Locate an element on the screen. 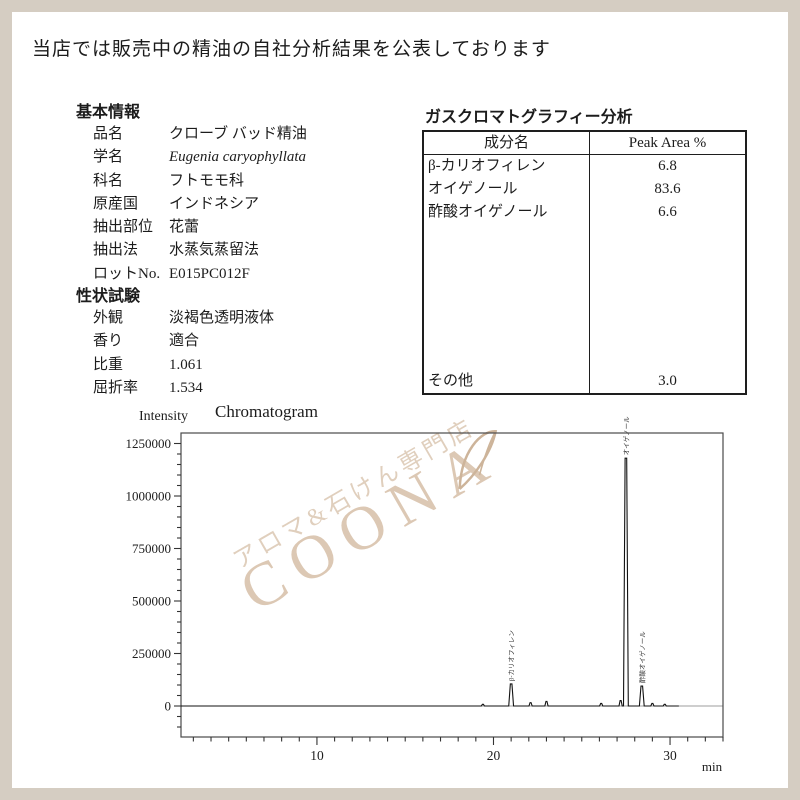 The height and width of the screenshot is (800, 800). info-value: クローブ バッド精油 is located at coordinates (238, 134).